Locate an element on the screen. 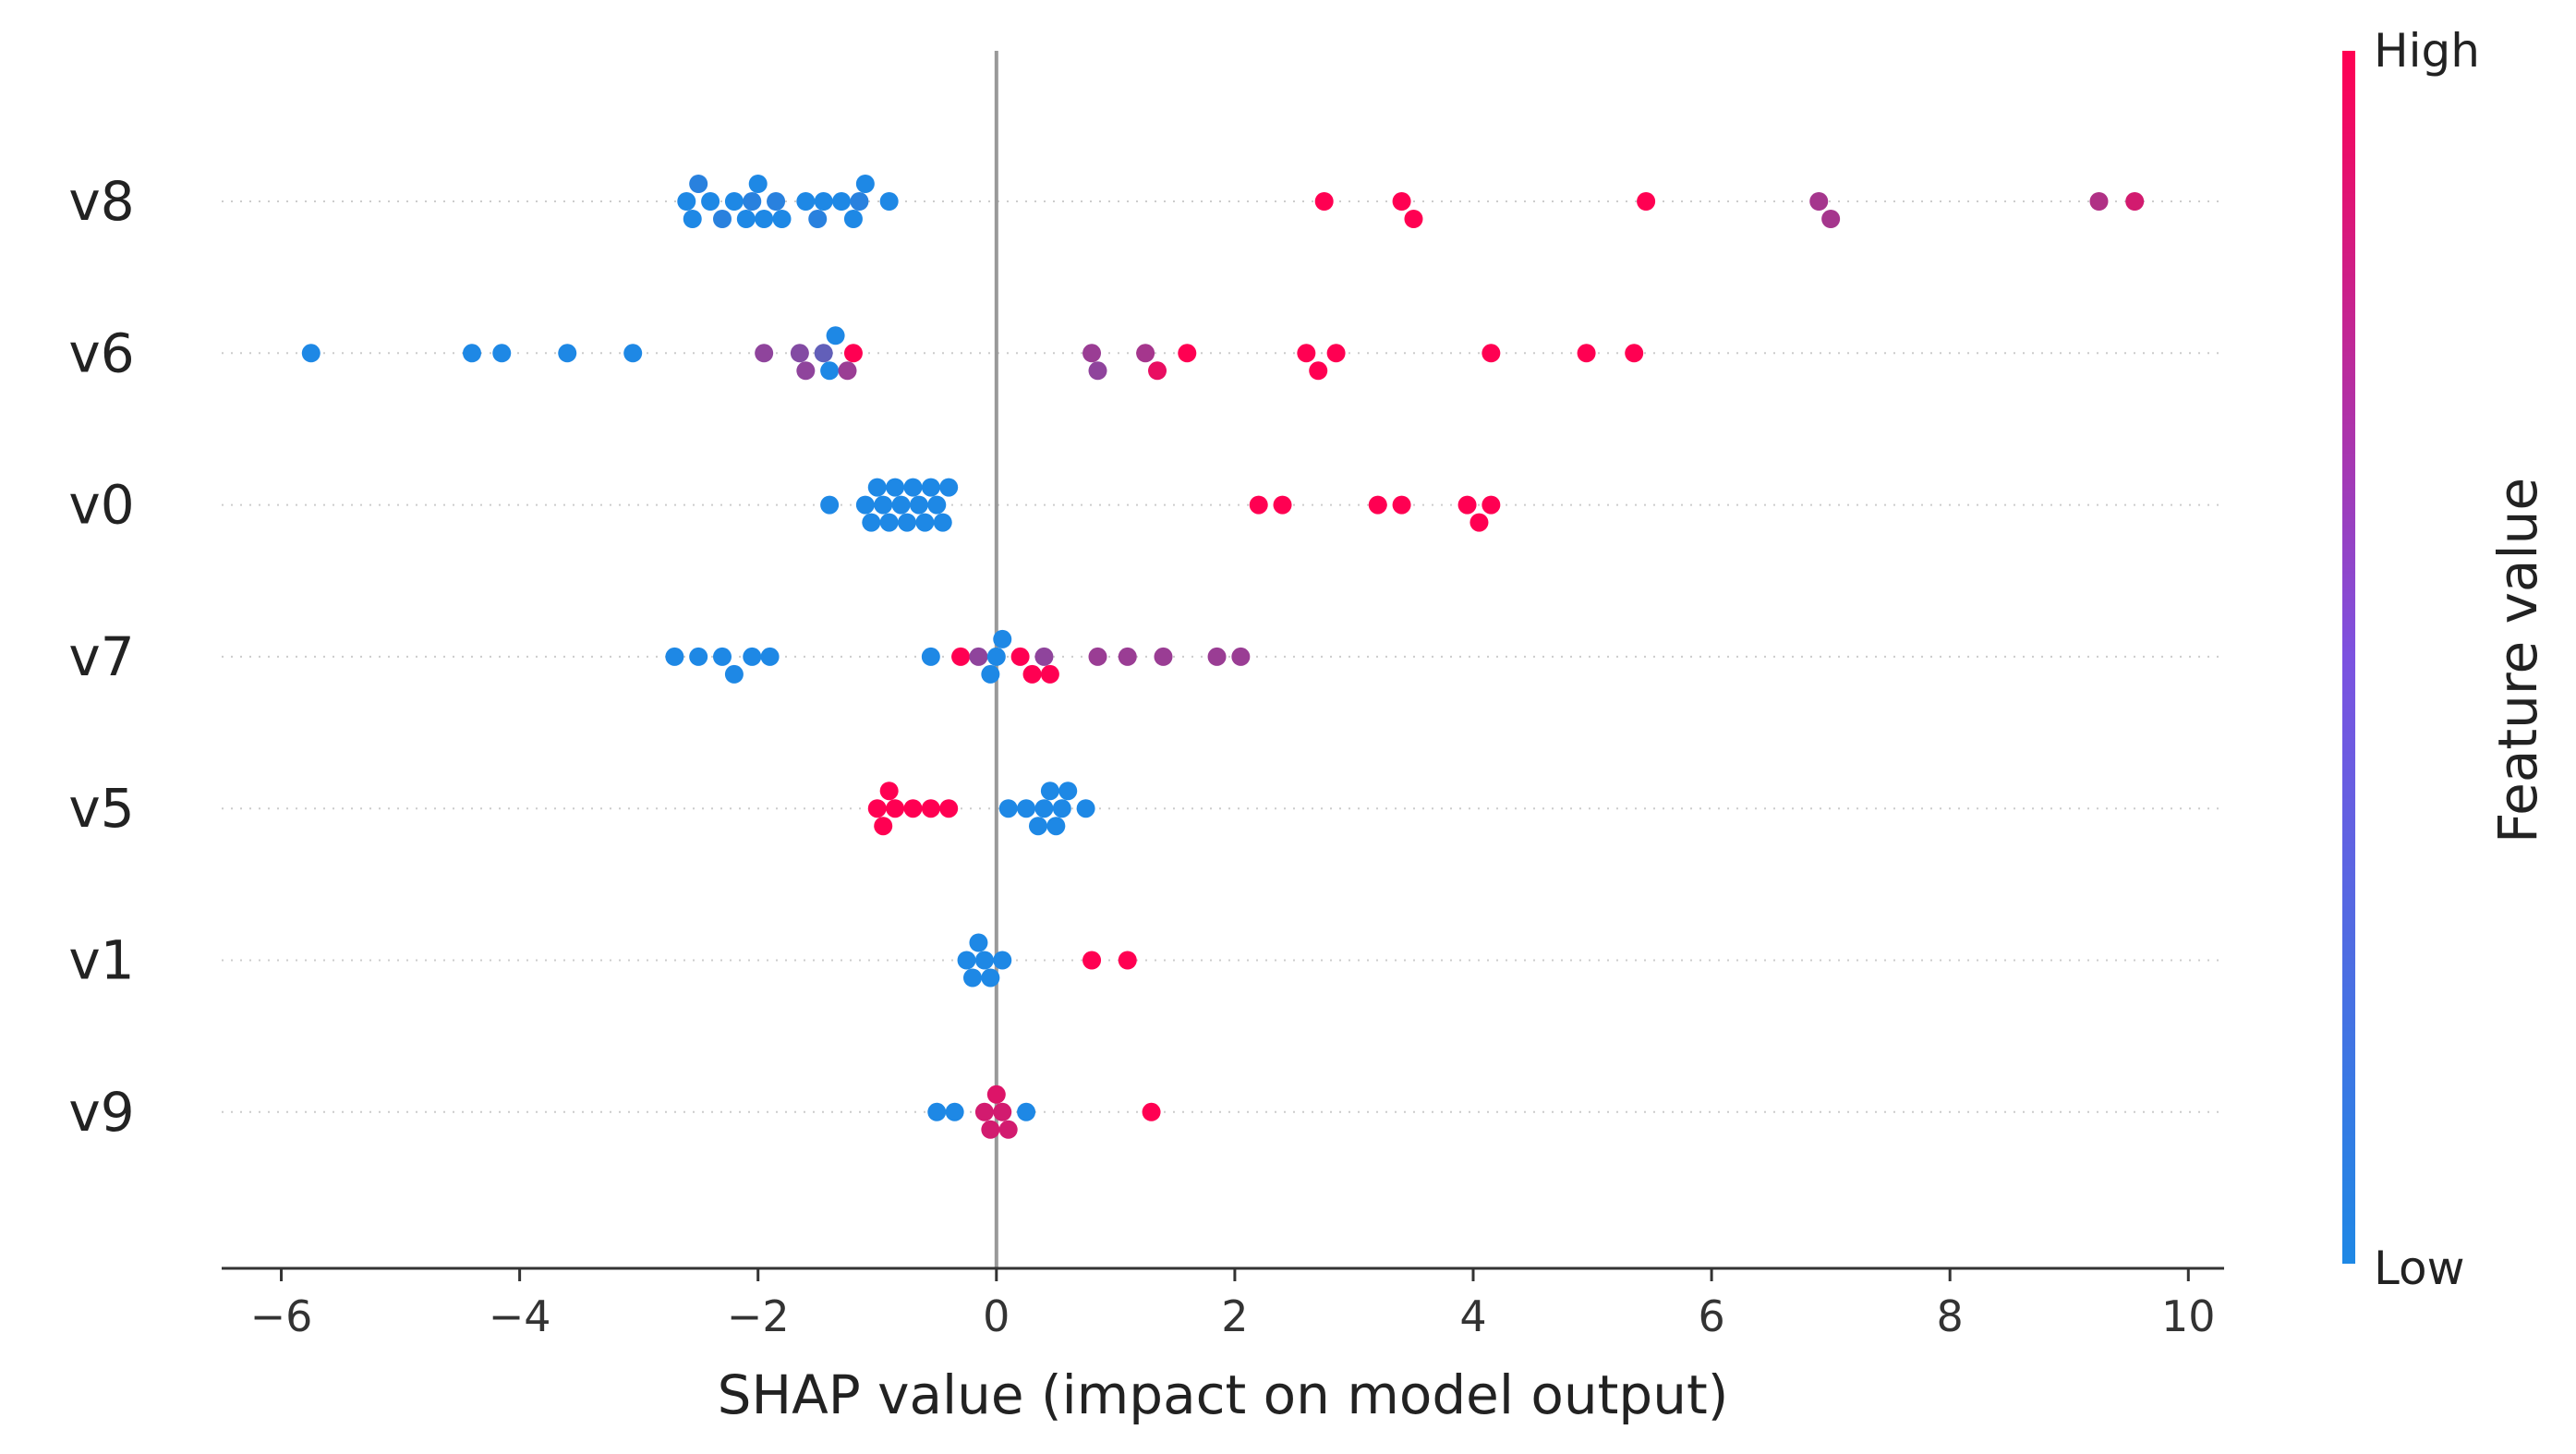 Image resolution: width=2576 pixels, height=1454 pixels. feature-labels: v8 v6 v0 v7 v5 v1 v9 is located at coordinates (101, 657).